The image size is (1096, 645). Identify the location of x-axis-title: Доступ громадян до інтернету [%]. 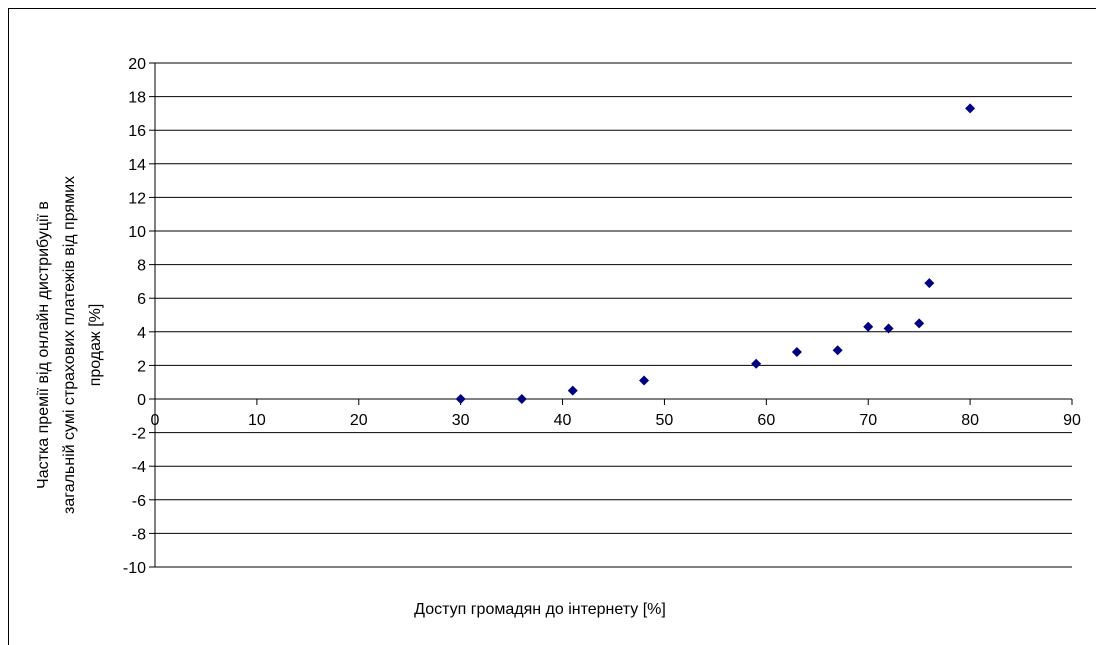
(540, 609).